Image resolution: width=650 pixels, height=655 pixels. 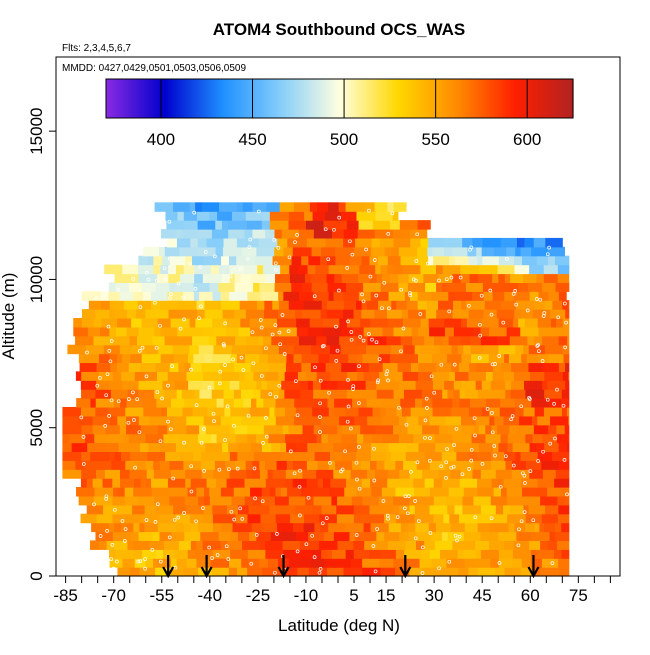 I want to click on x-tick-label: -70, so click(x=113, y=595).